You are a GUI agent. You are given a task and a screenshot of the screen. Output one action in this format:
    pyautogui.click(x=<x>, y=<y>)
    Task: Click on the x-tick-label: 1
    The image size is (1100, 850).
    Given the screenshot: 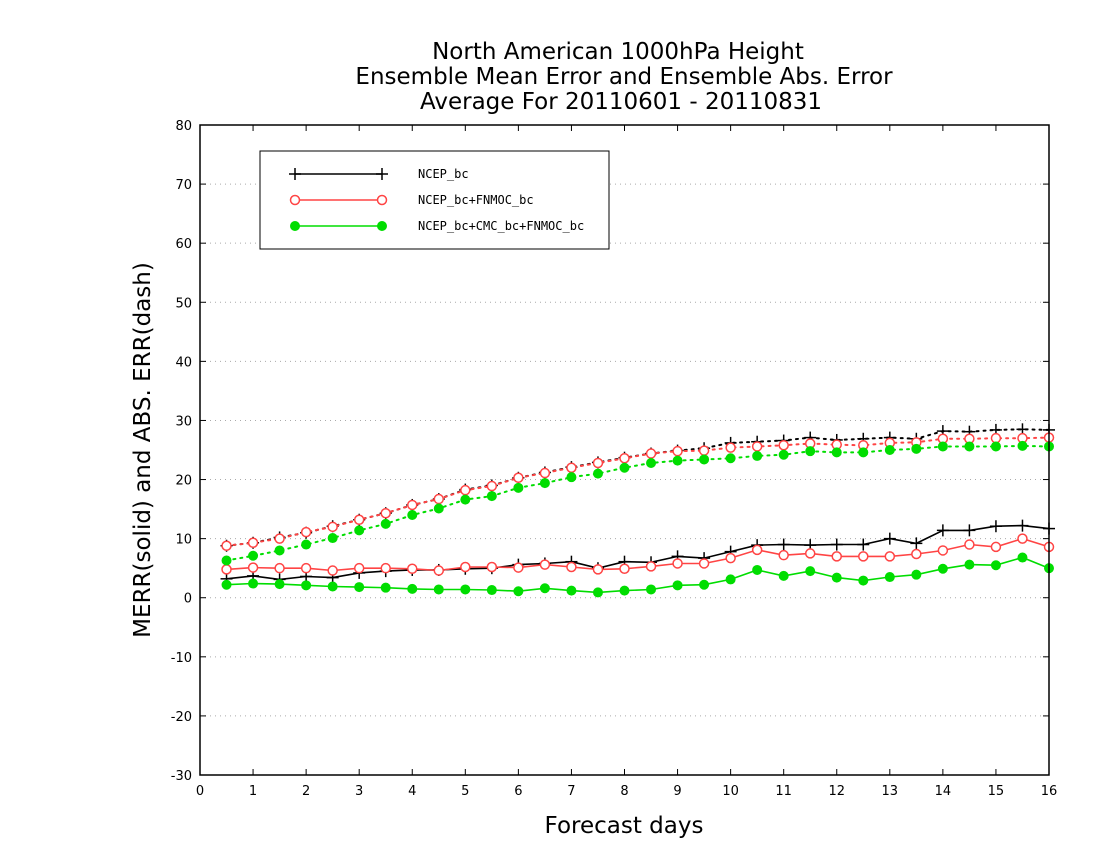 What is the action you would take?
    pyautogui.click(x=253, y=791)
    